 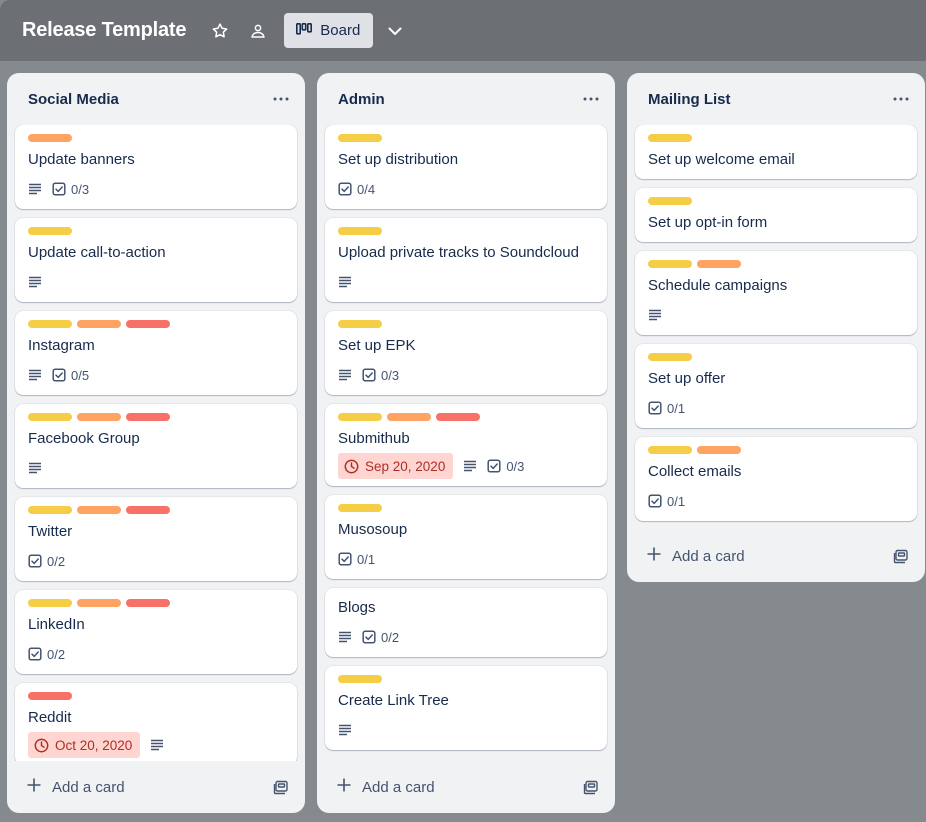 I want to click on checklist-count: 0/3, so click(x=390, y=375).